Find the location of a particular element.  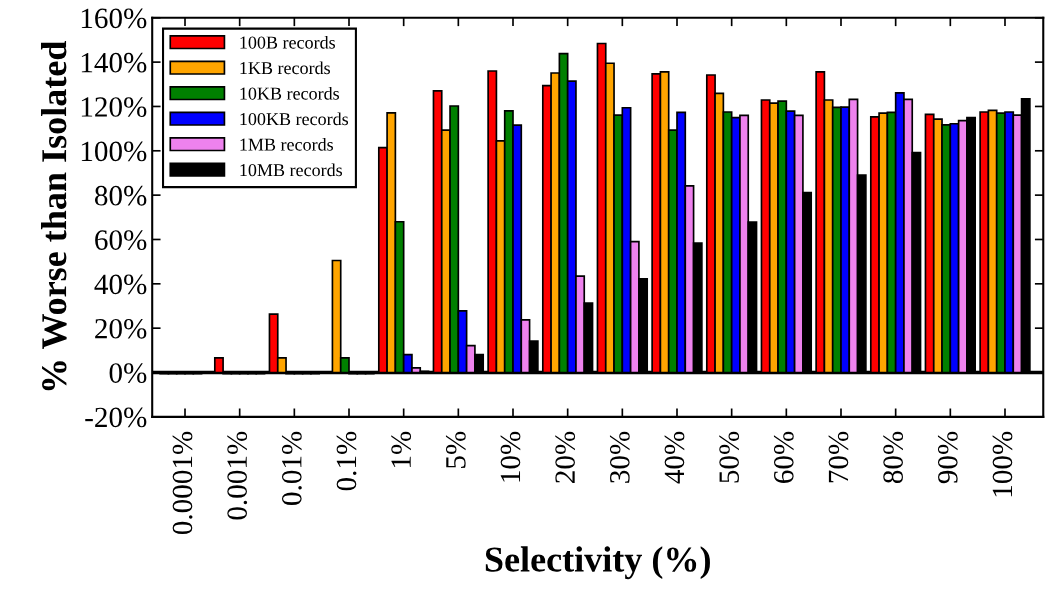

y-tick-label: 160% is located at coordinates (114, 18).